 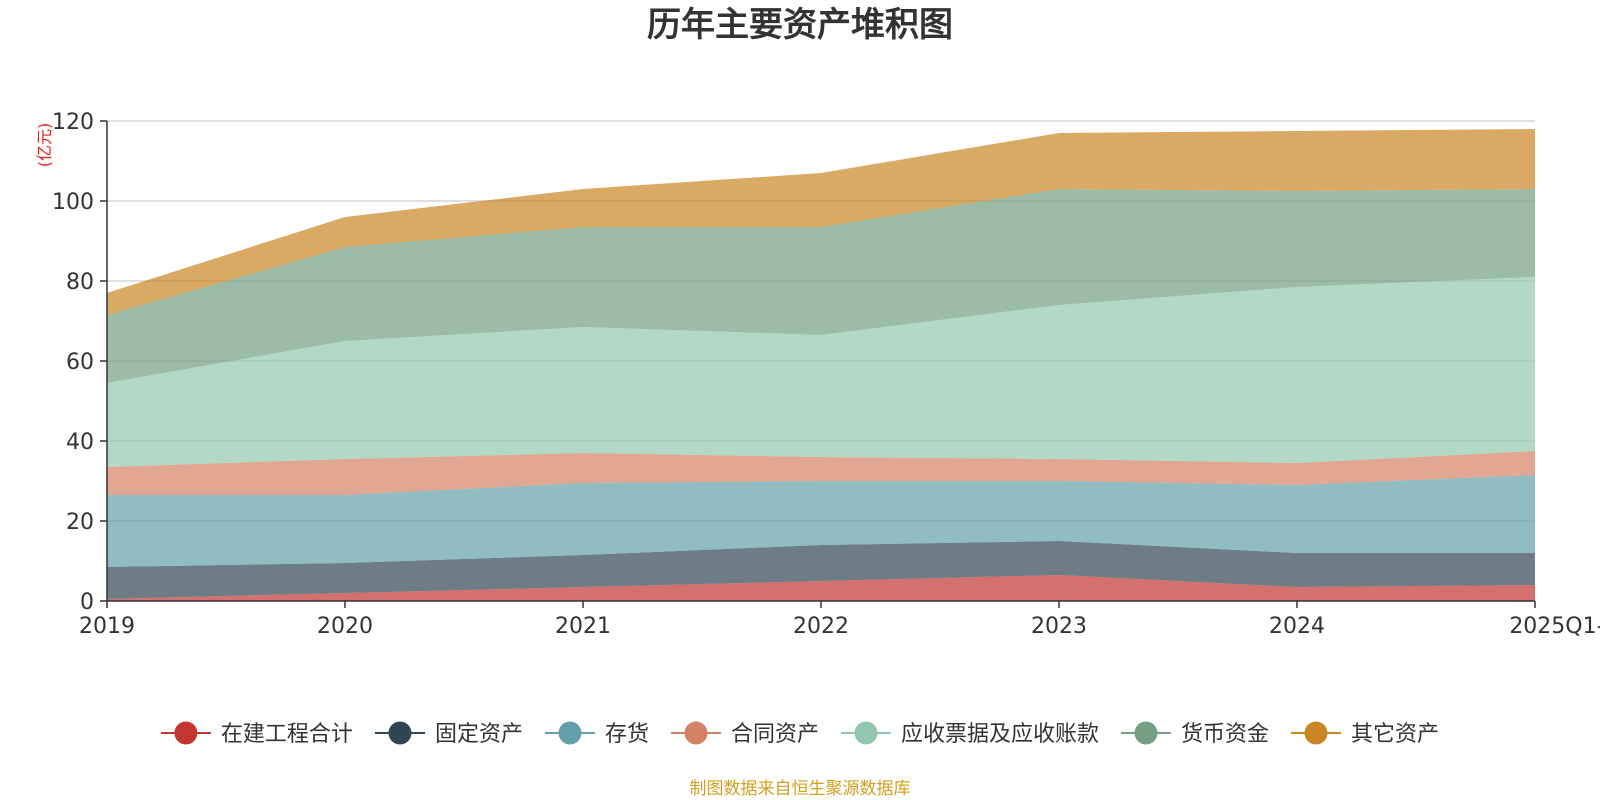 I want to click on x-tick-label-1: 2020, so click(x=345, y=626).